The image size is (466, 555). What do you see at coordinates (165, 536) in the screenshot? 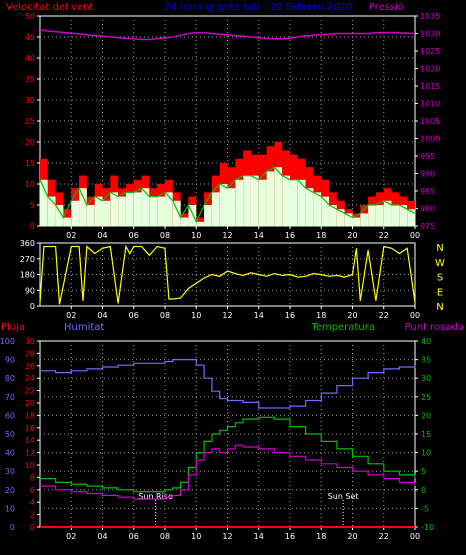
I see `weather-xtick-label: 08` at bounding box center [165, 536].